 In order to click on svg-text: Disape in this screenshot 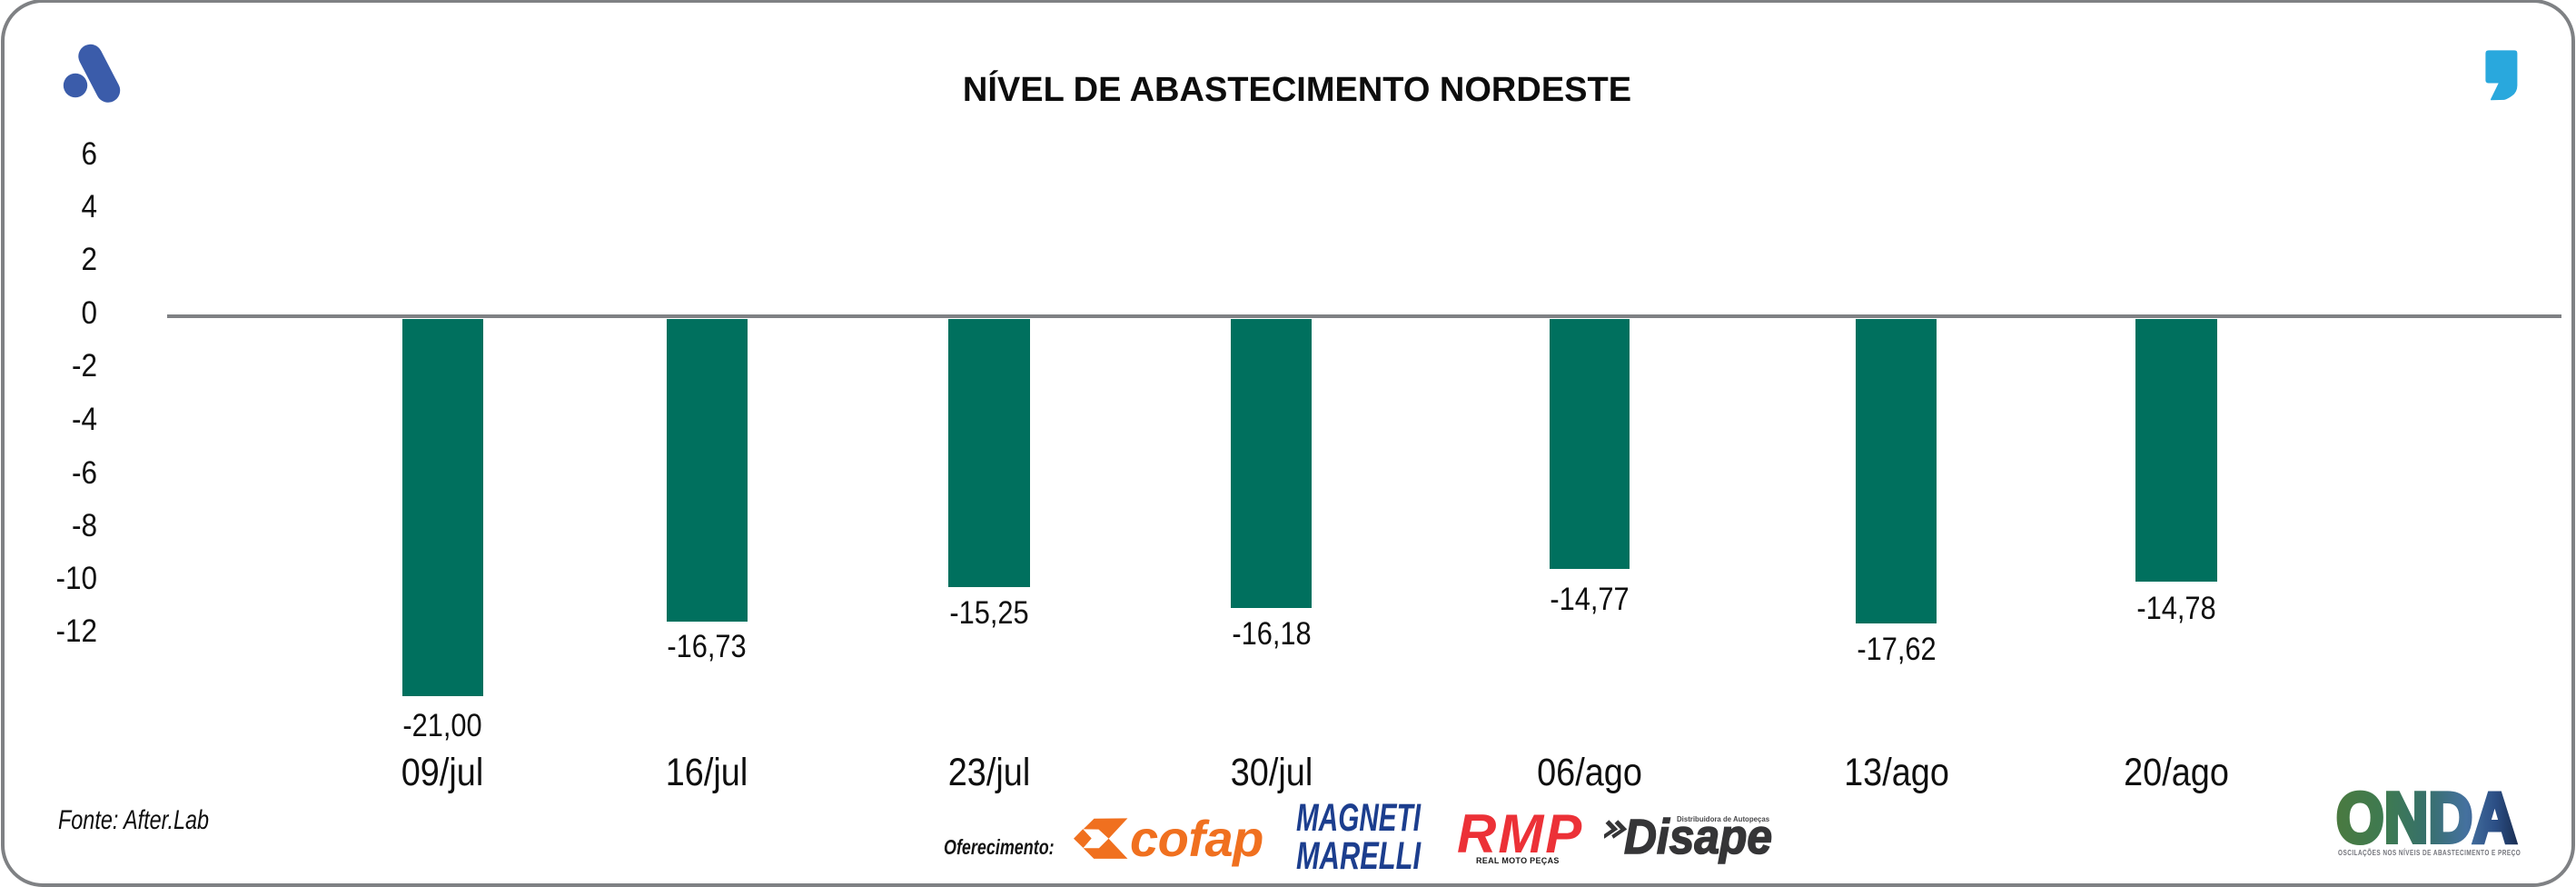, I will do `click(1698, 838)`.